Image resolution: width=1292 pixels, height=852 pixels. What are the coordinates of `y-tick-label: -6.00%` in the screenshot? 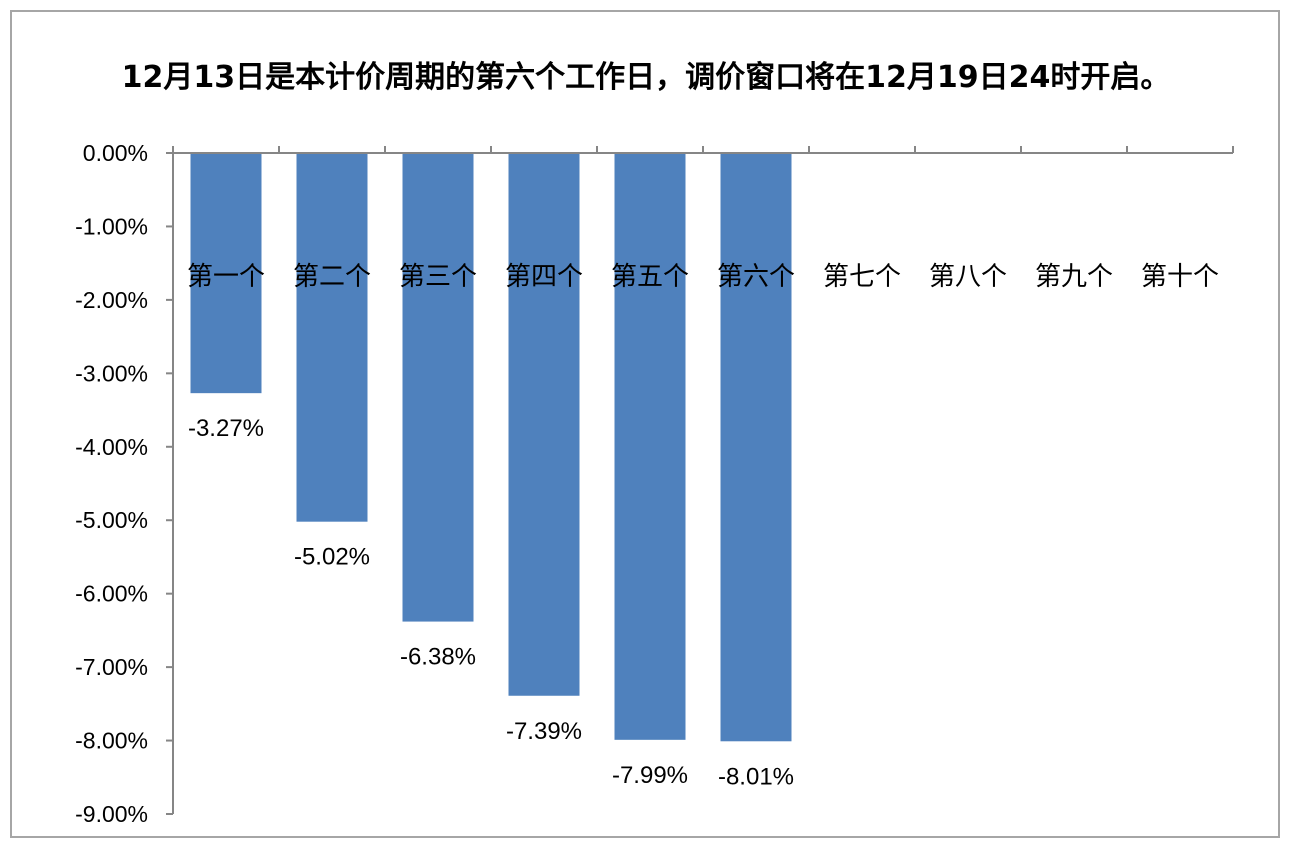 It's located at (111, 594).